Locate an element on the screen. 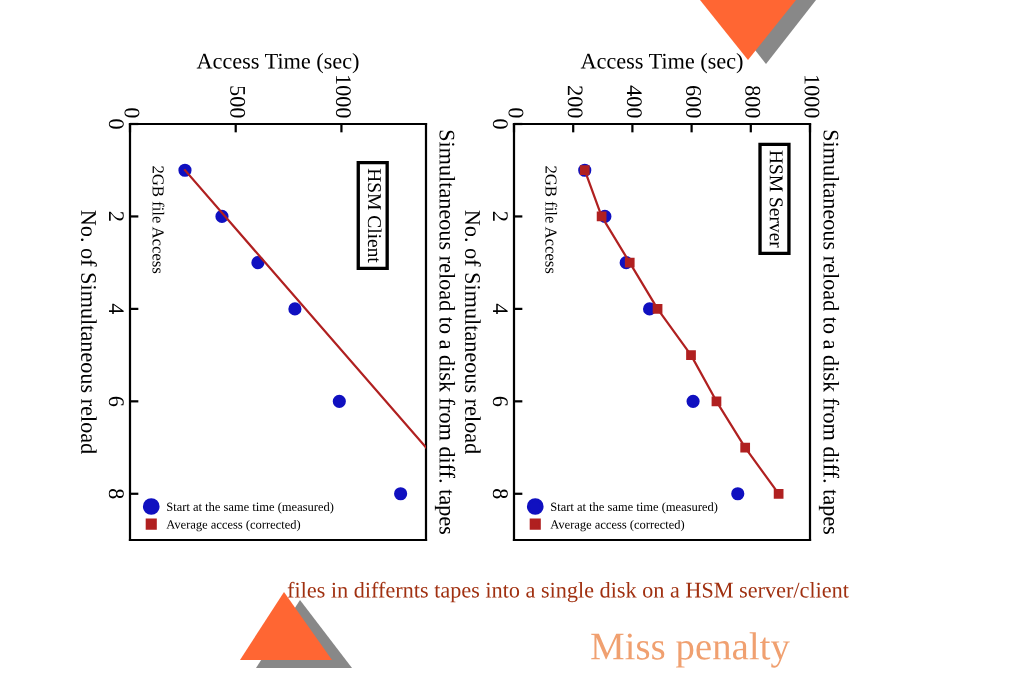 The image size is (1014, 678). x-tick-label: 600 is located at coordinates (694, 102).